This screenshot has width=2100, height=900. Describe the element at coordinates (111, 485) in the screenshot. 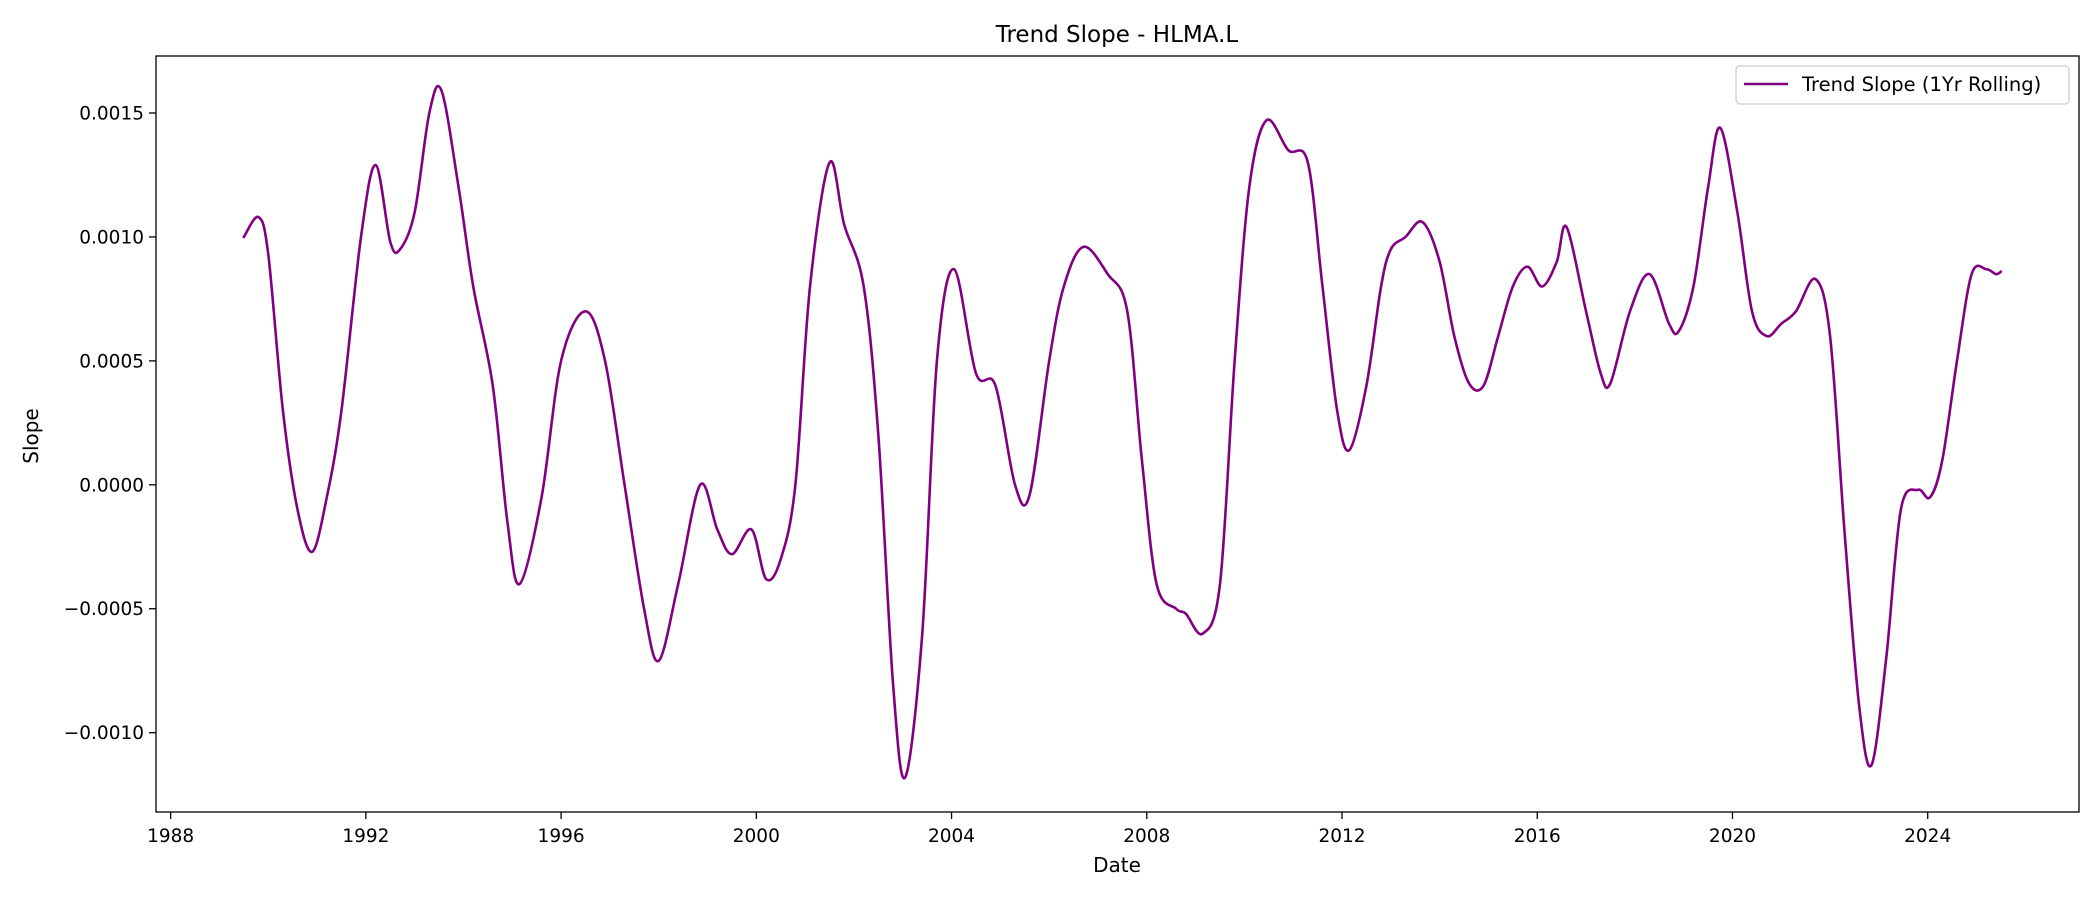

I see `y-tick-label: 0.0000` at that location.